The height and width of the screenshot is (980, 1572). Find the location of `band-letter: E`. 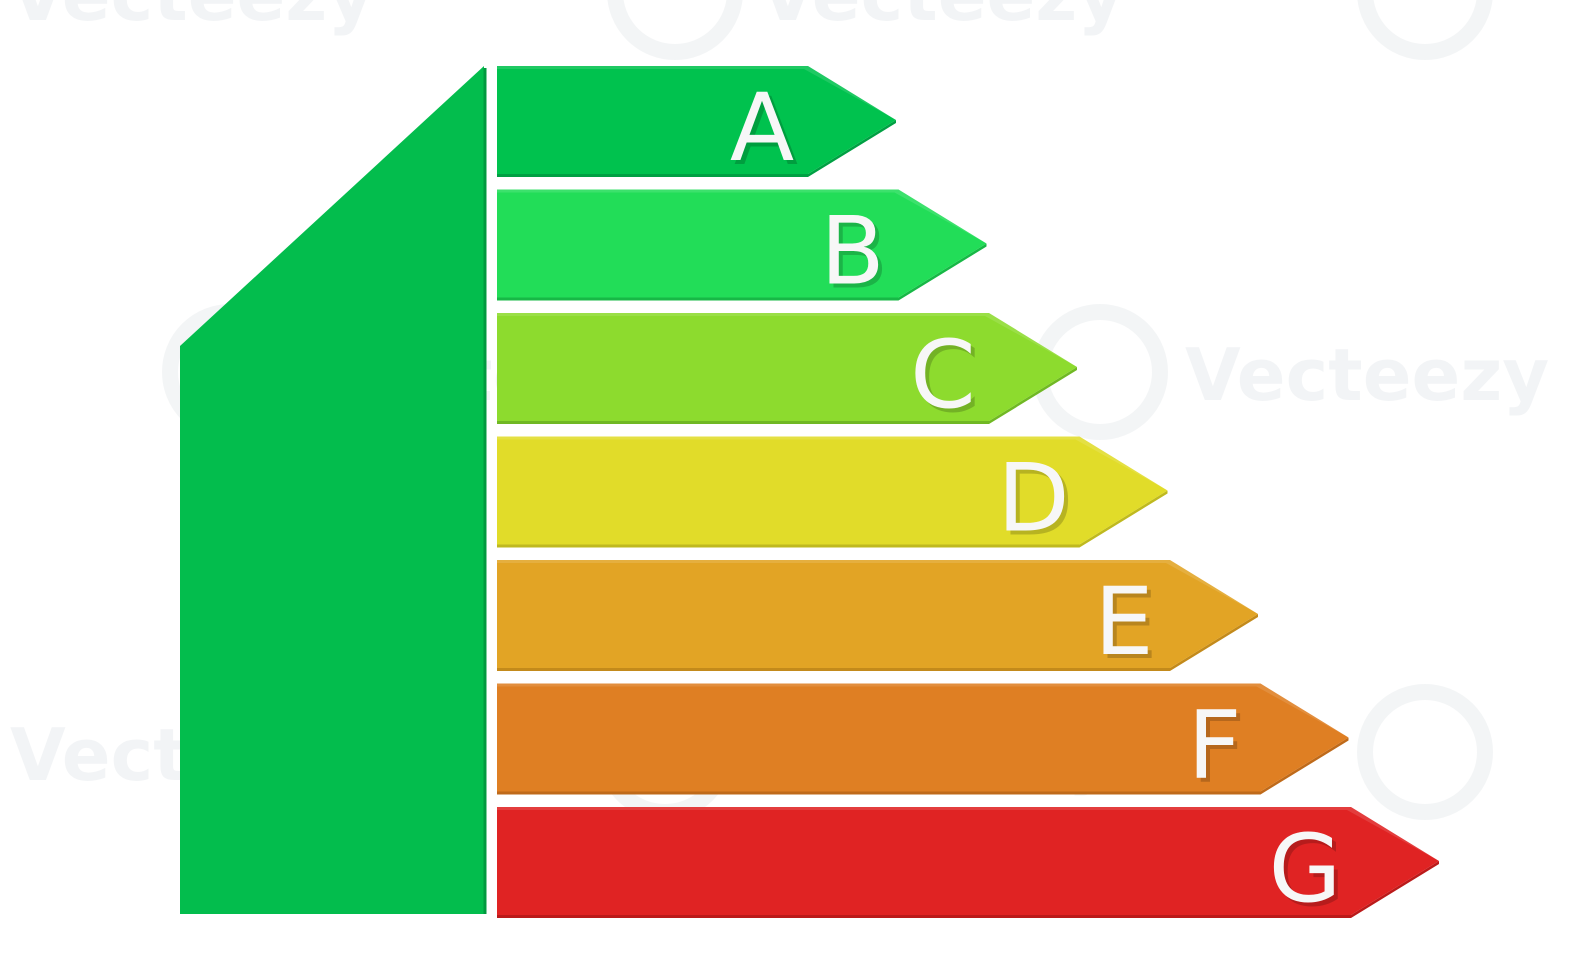

band-letter: E is located at coordinates (1123, 622).